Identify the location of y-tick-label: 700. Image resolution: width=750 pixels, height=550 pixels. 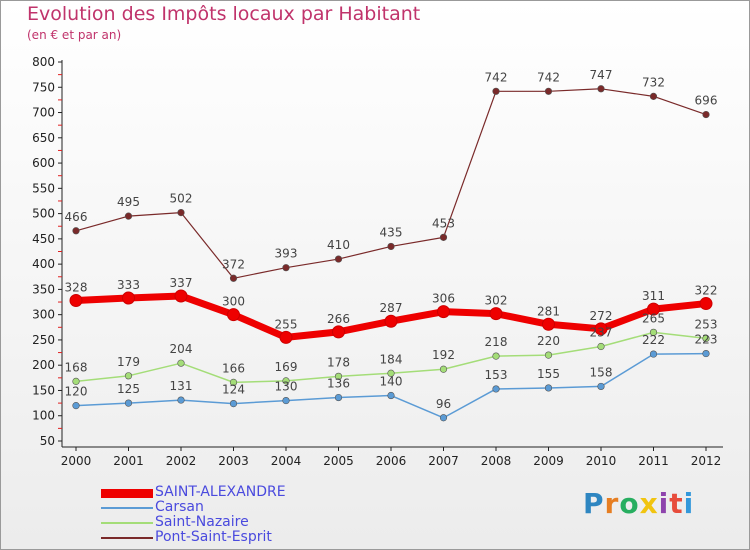
(43, 113).